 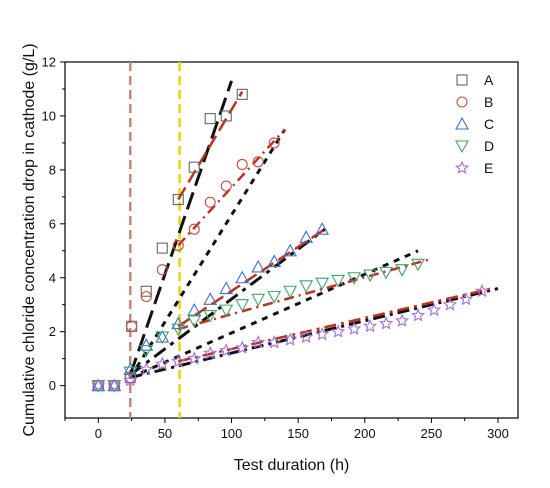 What do you see at coordinates (489, 124) in the screenshot?
I see `legend-label-c: C` at bounding box center [489, 124].